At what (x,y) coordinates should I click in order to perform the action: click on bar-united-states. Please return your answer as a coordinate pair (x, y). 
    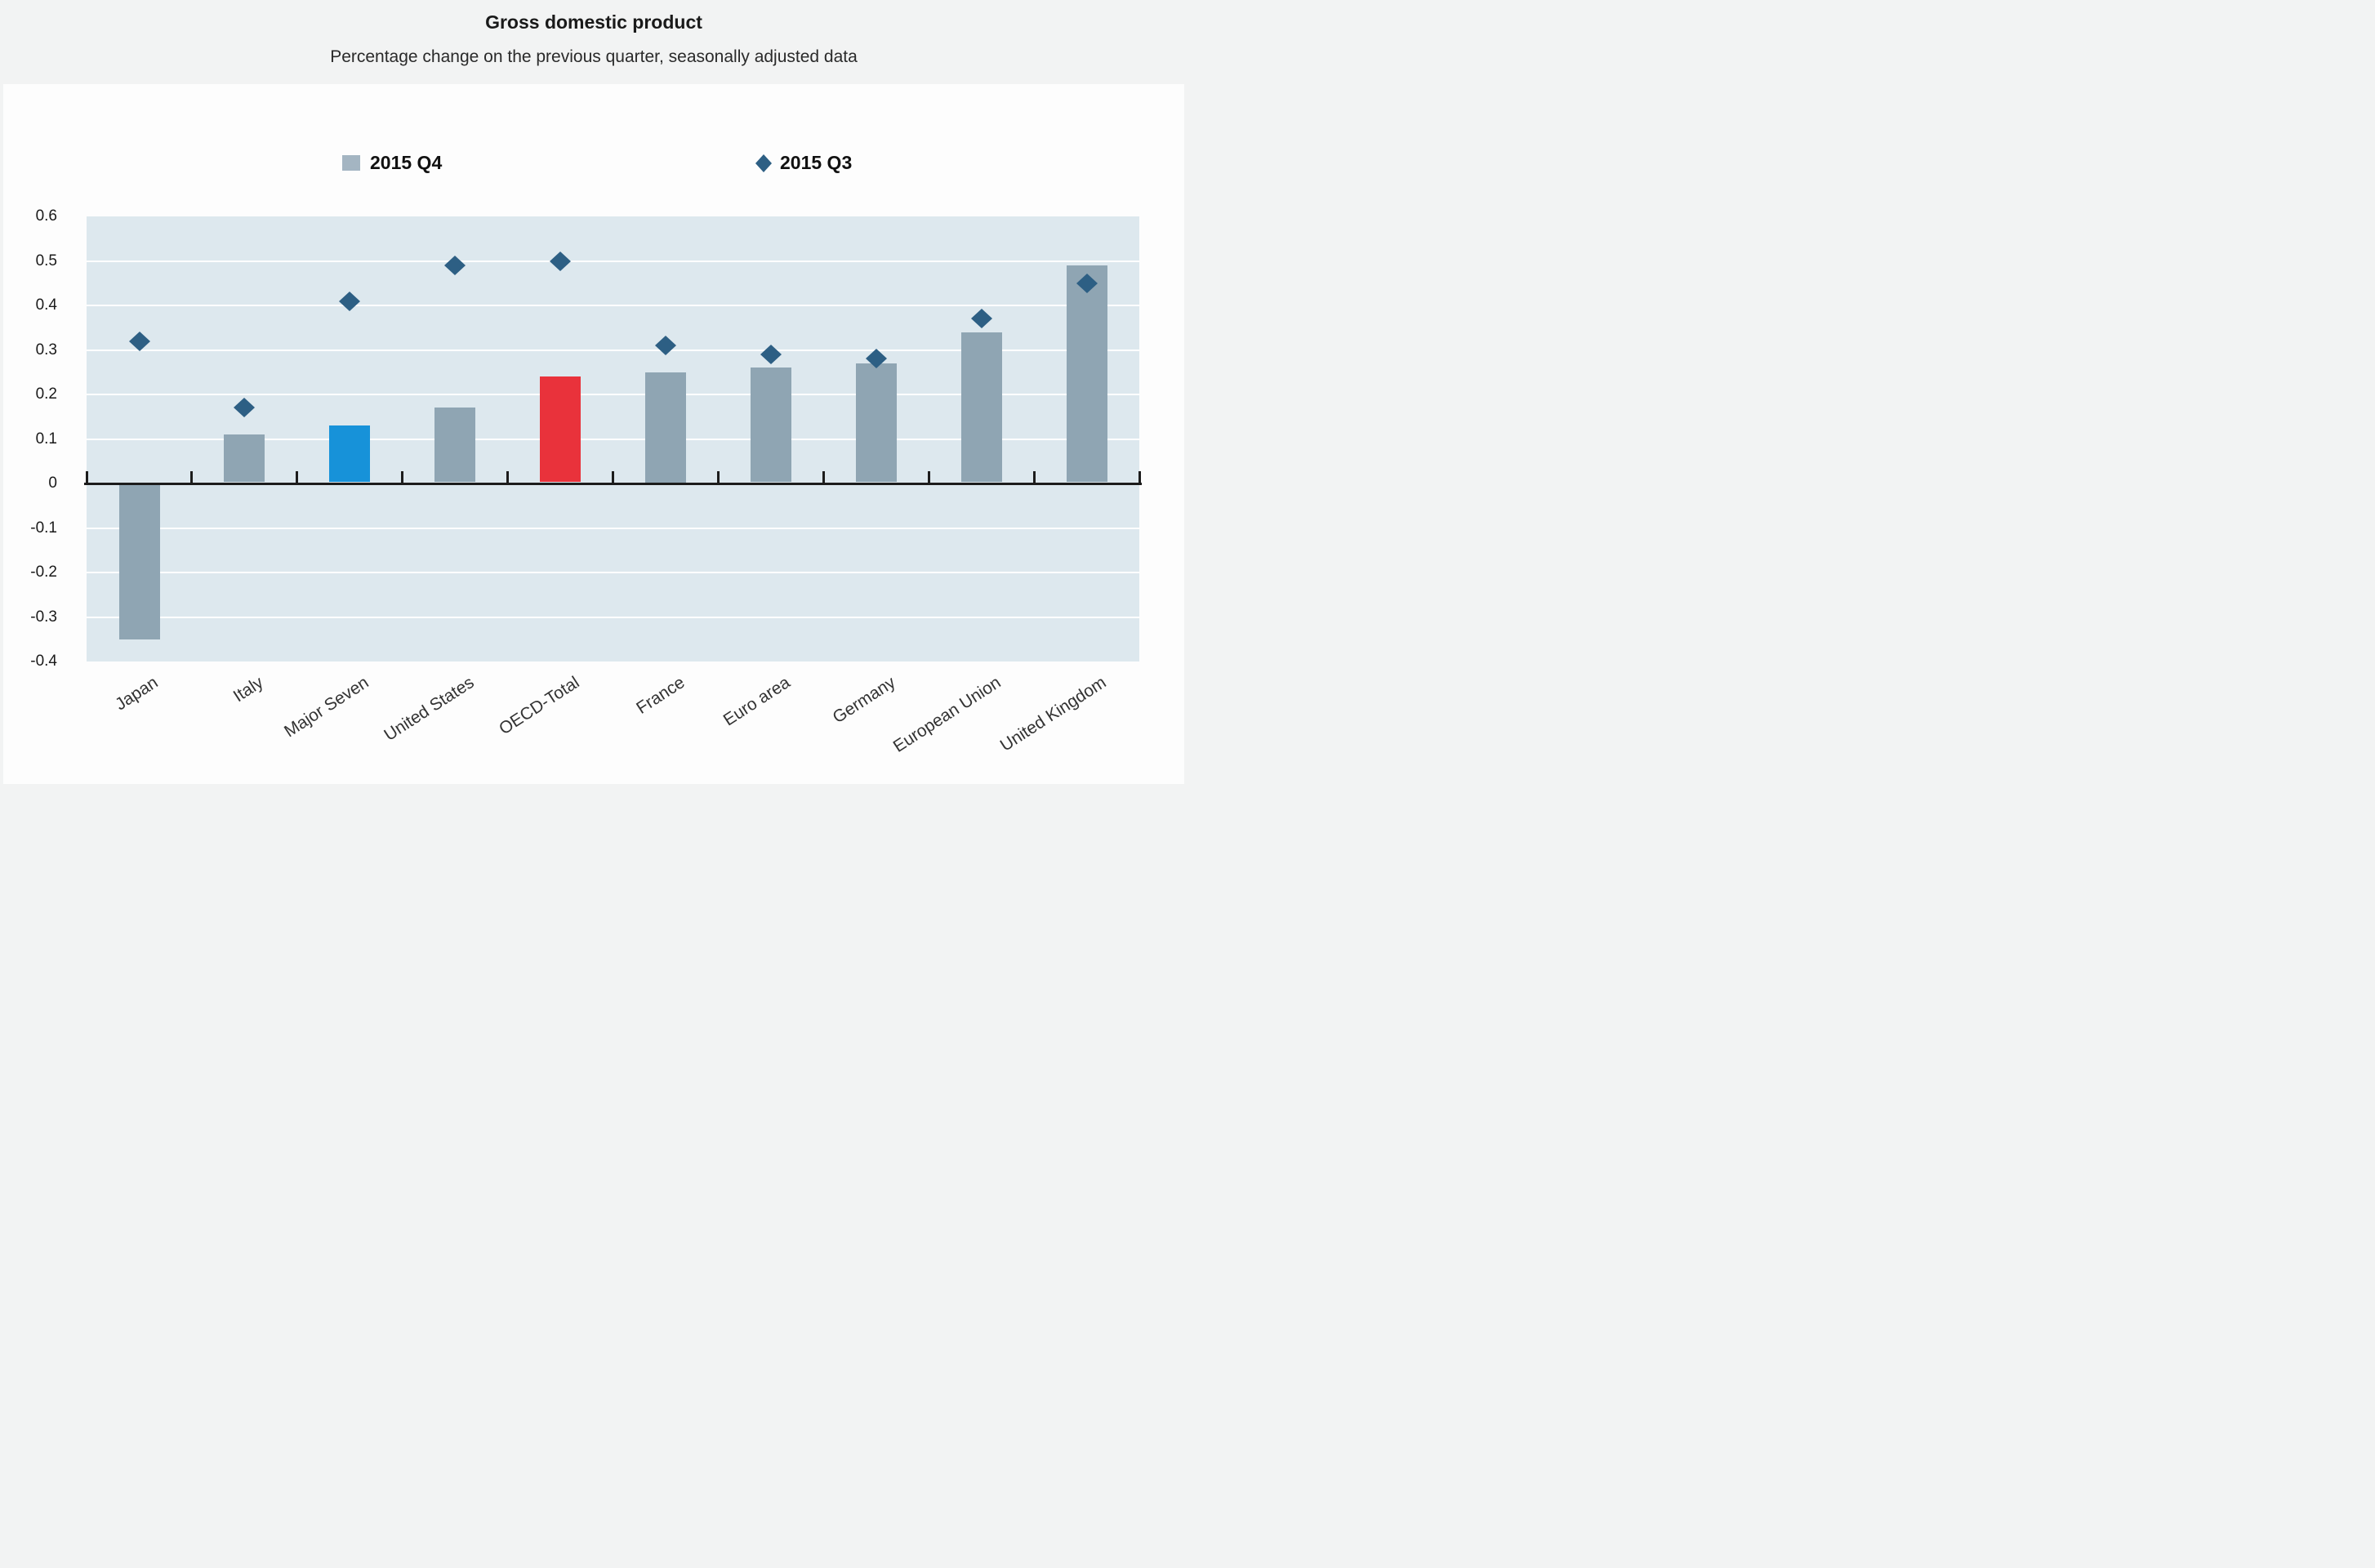
    Looking at the image, I should click on (455, 445).